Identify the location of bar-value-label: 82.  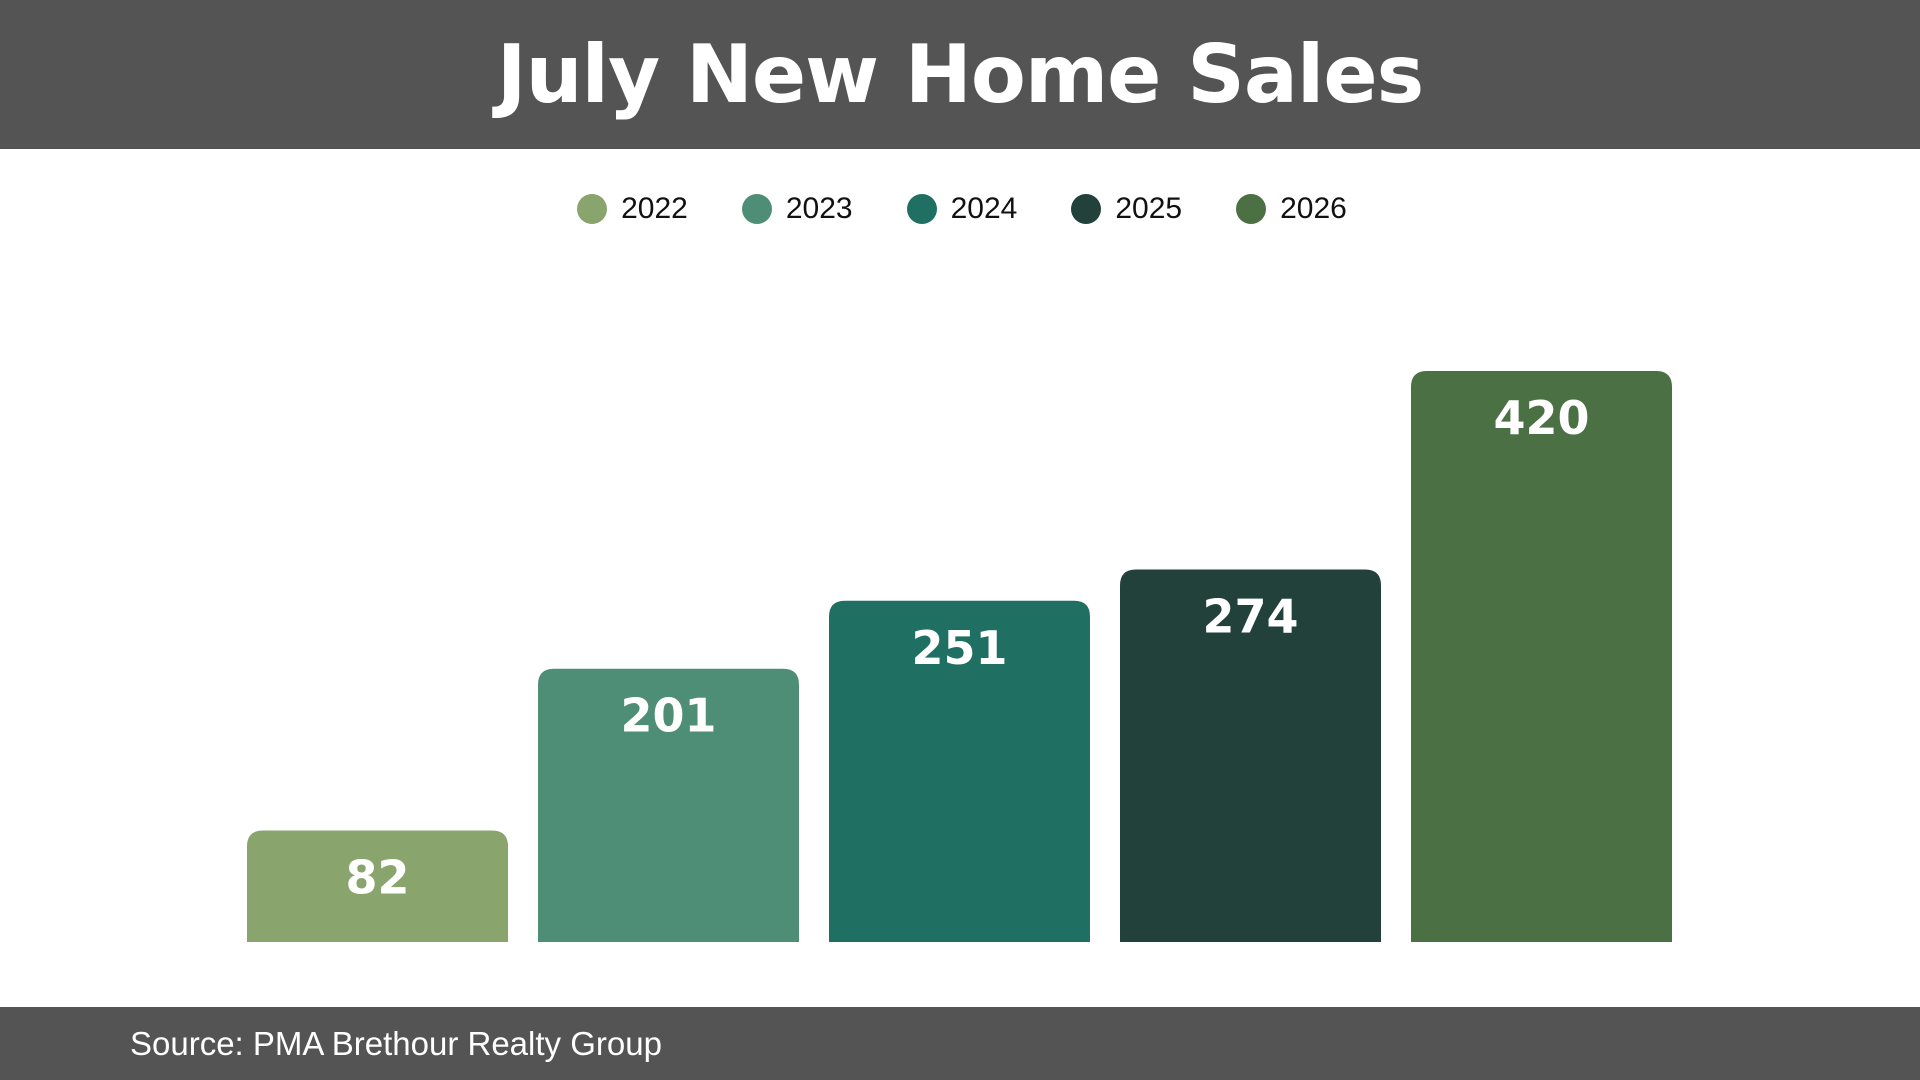
(377, 878).